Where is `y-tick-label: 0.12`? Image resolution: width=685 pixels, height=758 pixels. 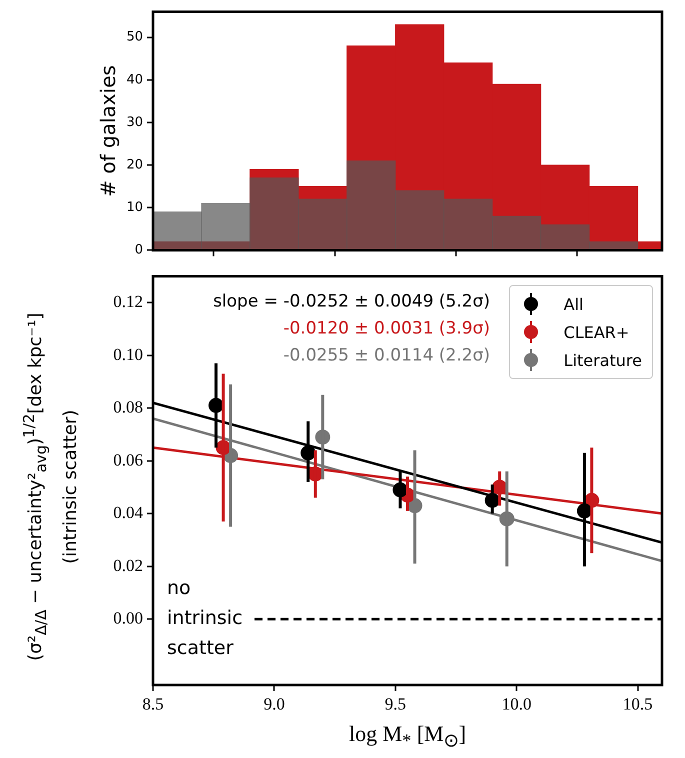
y-tick-label: 0.12 is located at coordinates (128, 302).